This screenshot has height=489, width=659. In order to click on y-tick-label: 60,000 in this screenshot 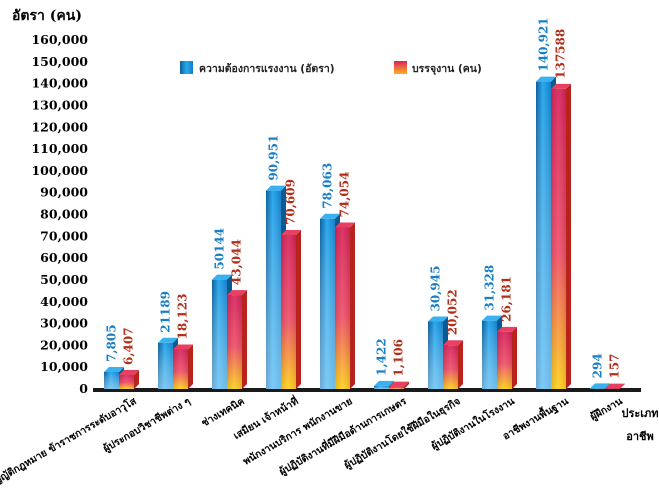, I will do `click(64, 257)`.